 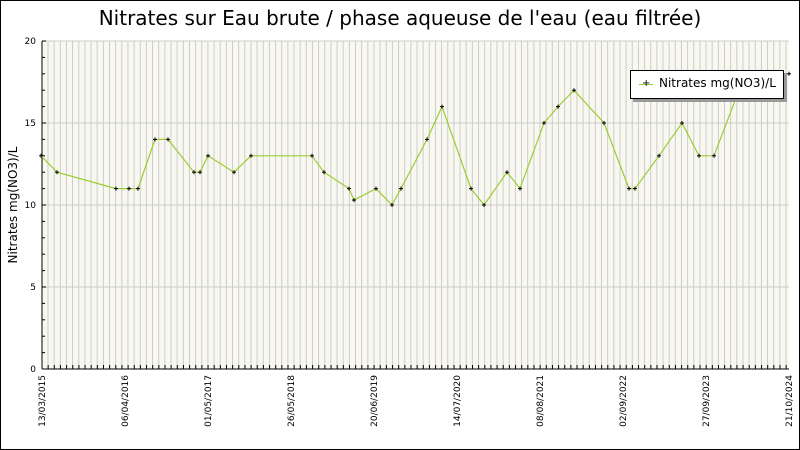 I want to click on x-tick-label: 01/05/2017, so click(x=209, y=401).